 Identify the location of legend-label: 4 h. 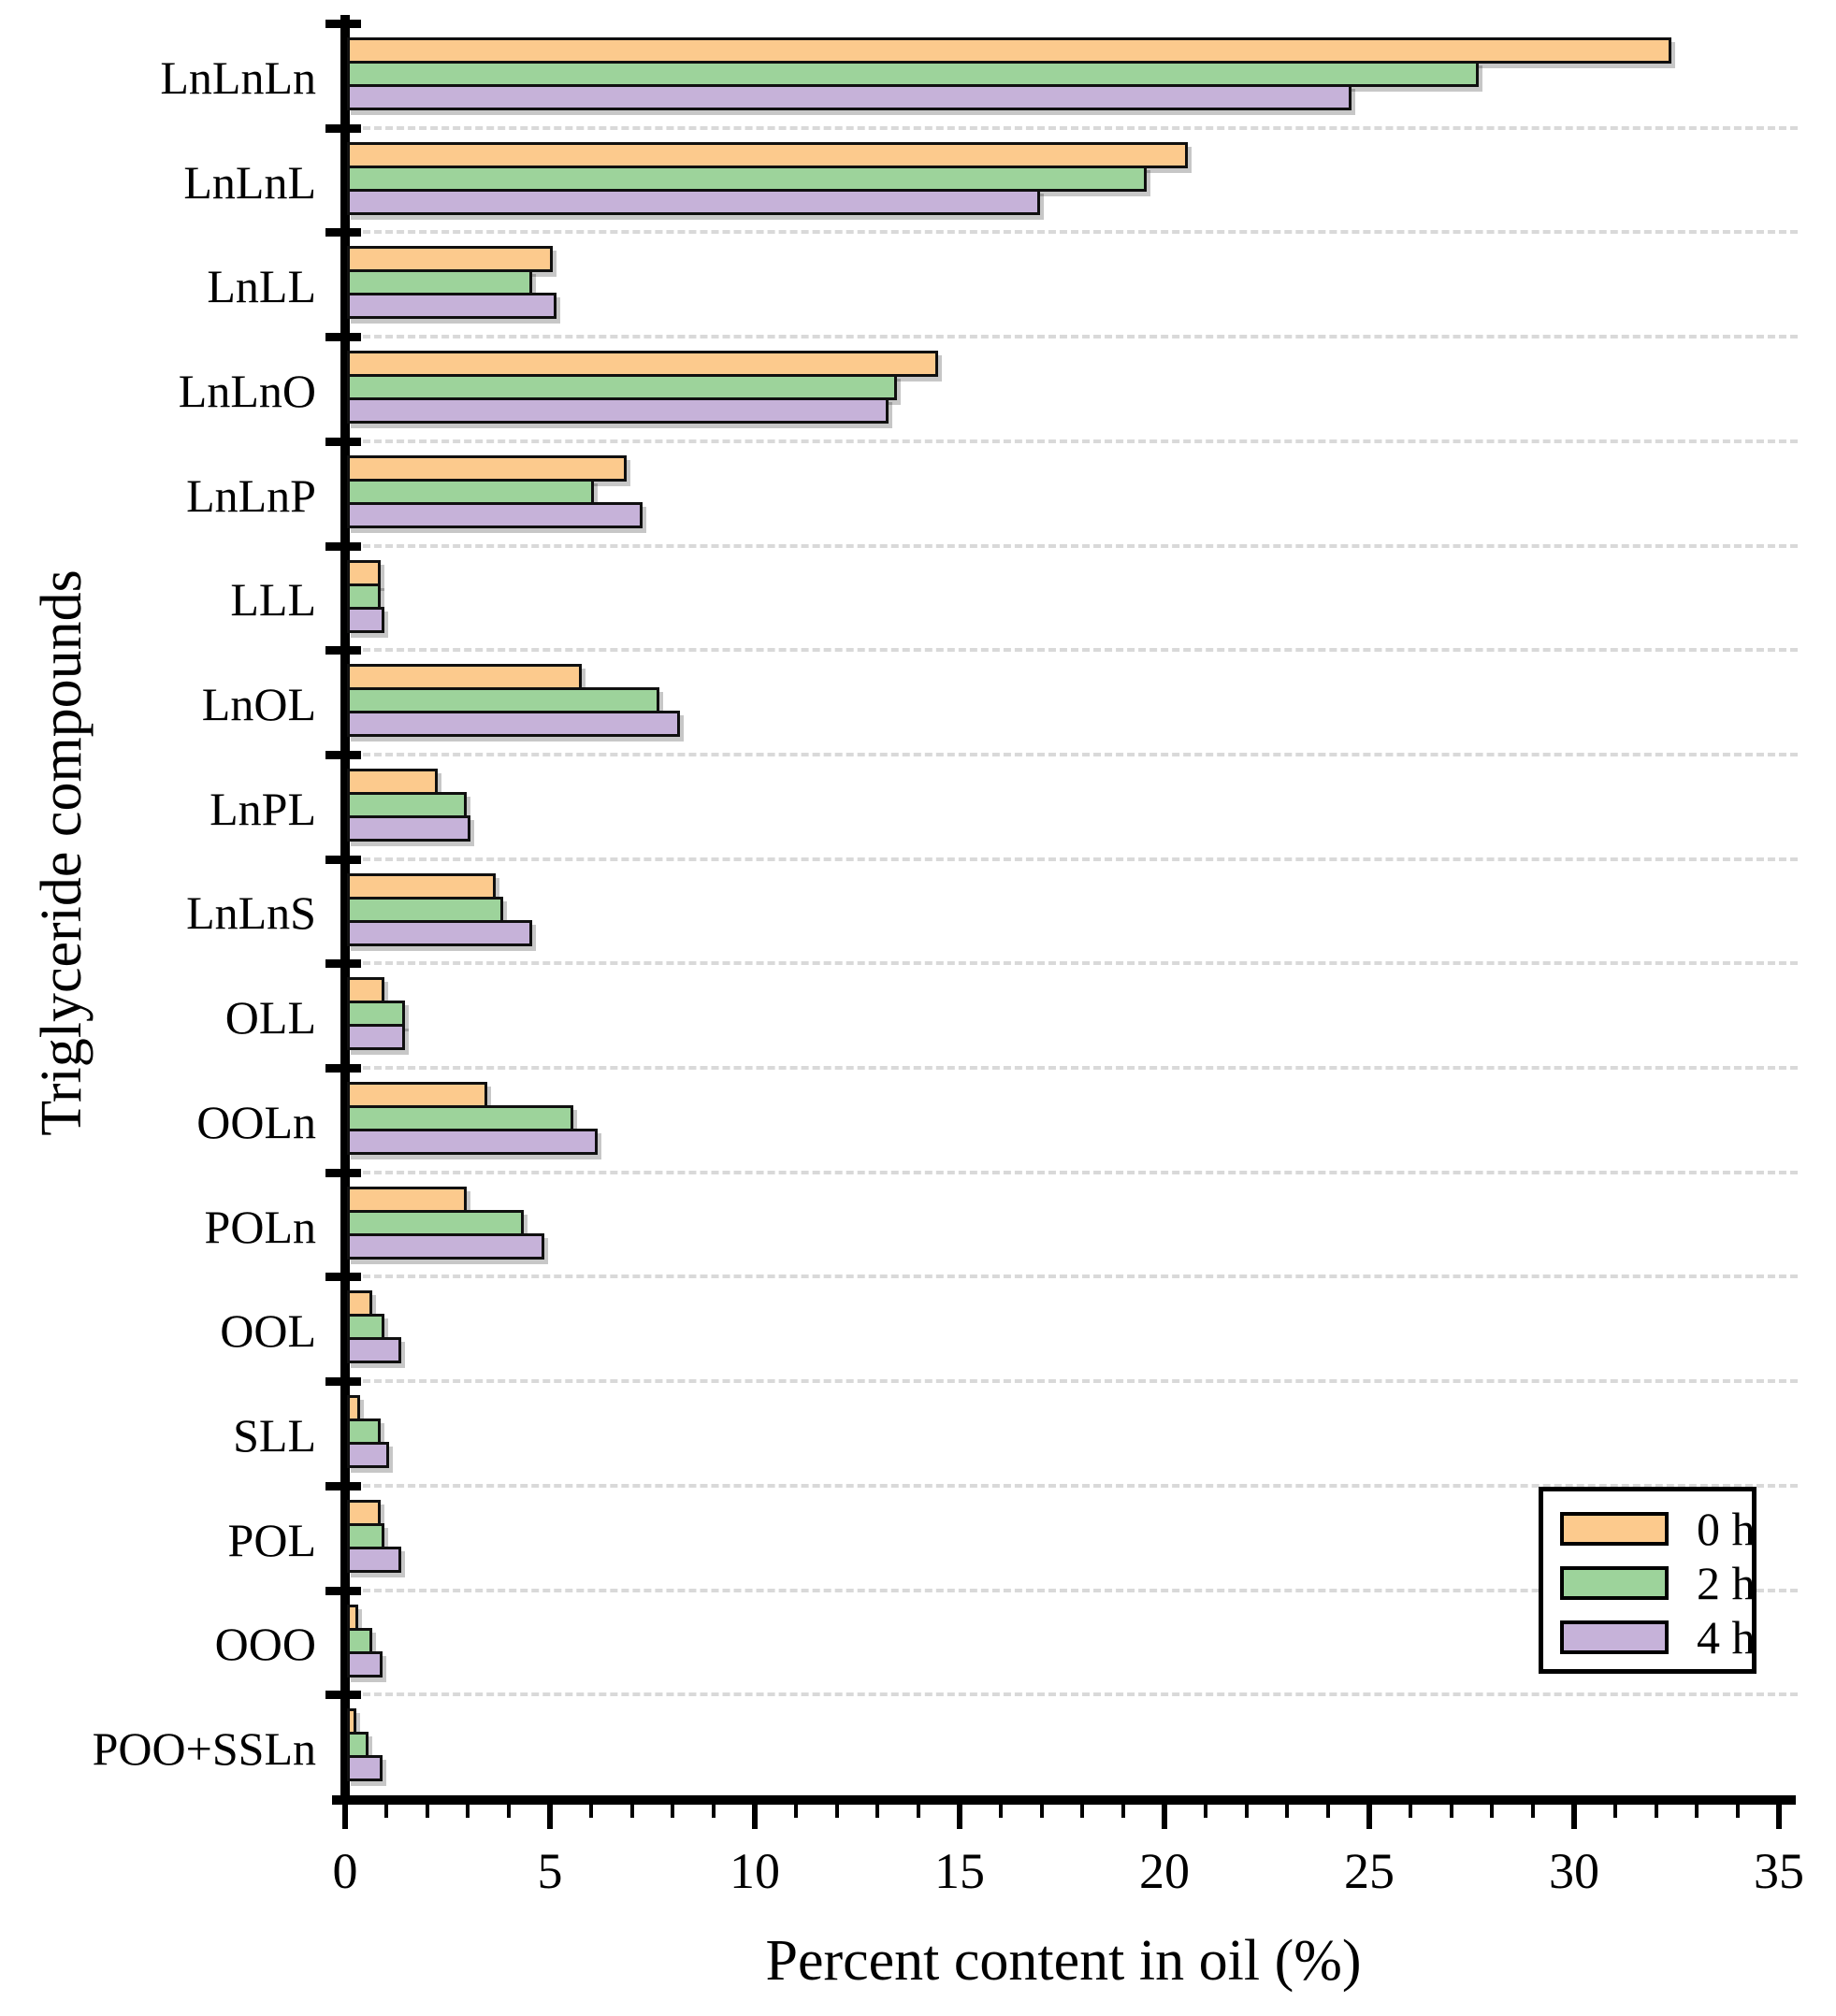
(1726, 1637).